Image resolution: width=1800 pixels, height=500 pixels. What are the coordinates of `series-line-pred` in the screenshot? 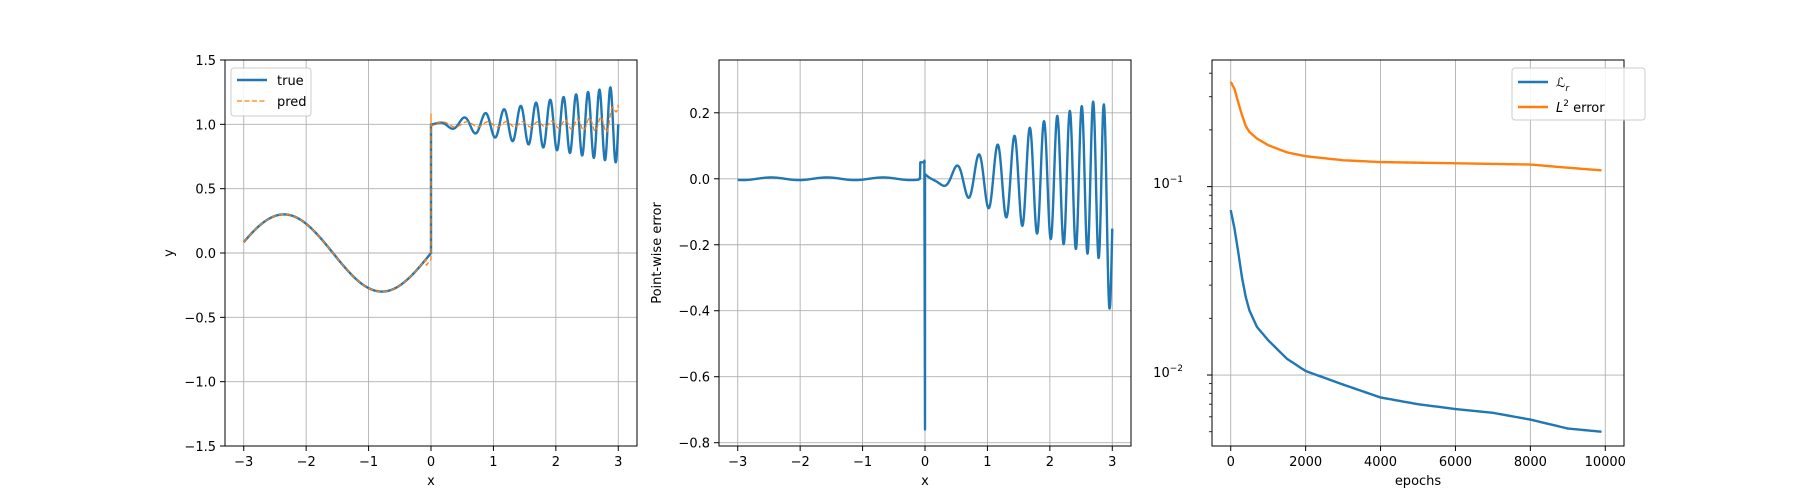 It's located at (431, 198).